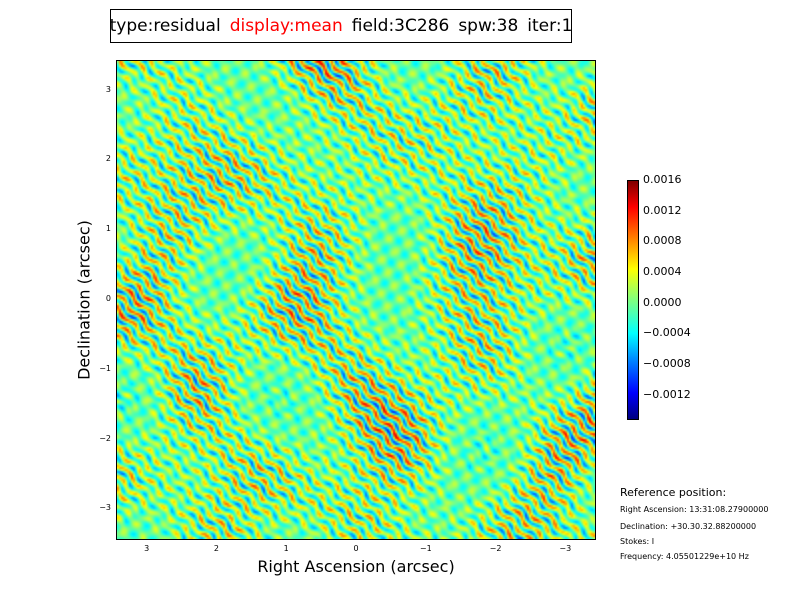  What do you see at coordinates (286, 26) in the screenshot?
I see `title-display: display:mean` at bounding box center [286, 26].